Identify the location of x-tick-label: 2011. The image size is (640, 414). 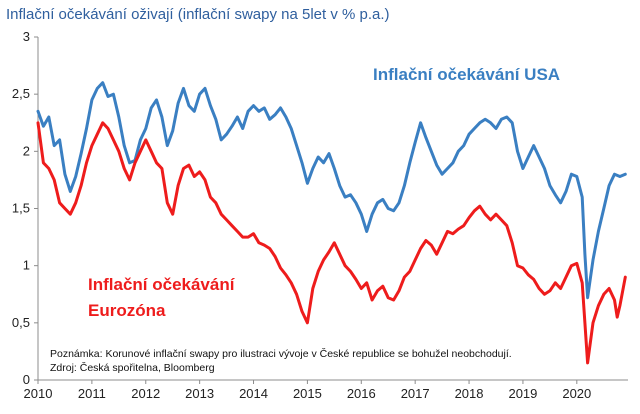
(92, 393).